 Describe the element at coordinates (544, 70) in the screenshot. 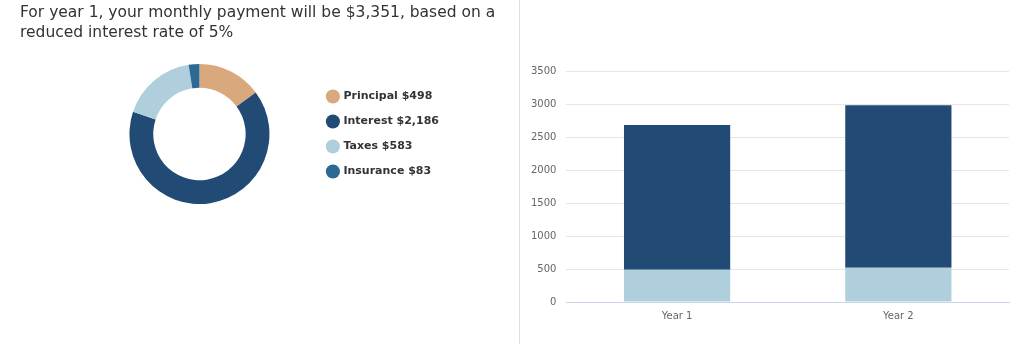

I see `y-tick-label: 3500` at that location.